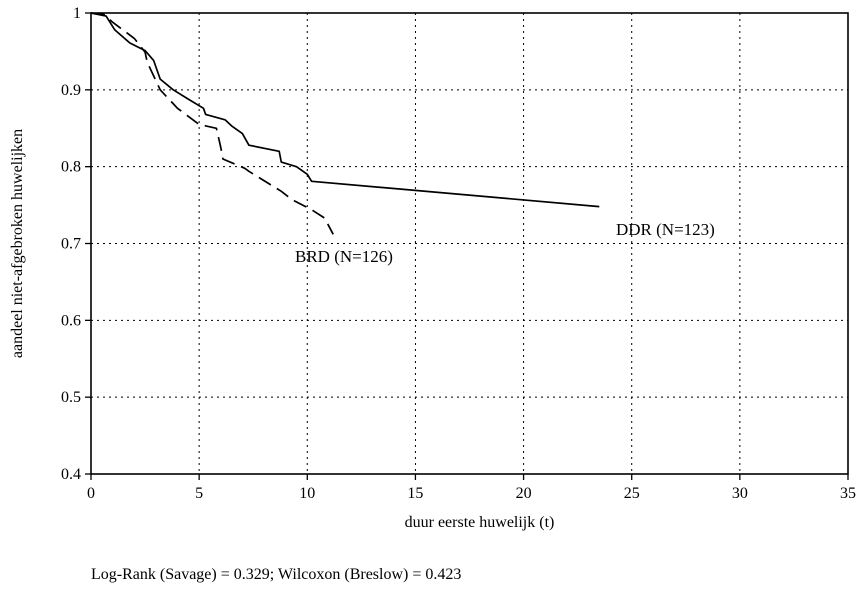 This screenshot has width=866, height=595. What do you see at coordinates (344, 256) in the screenshot?
I see `series-label-brd: BRD (N=126)` at bounding box center [344, 256].